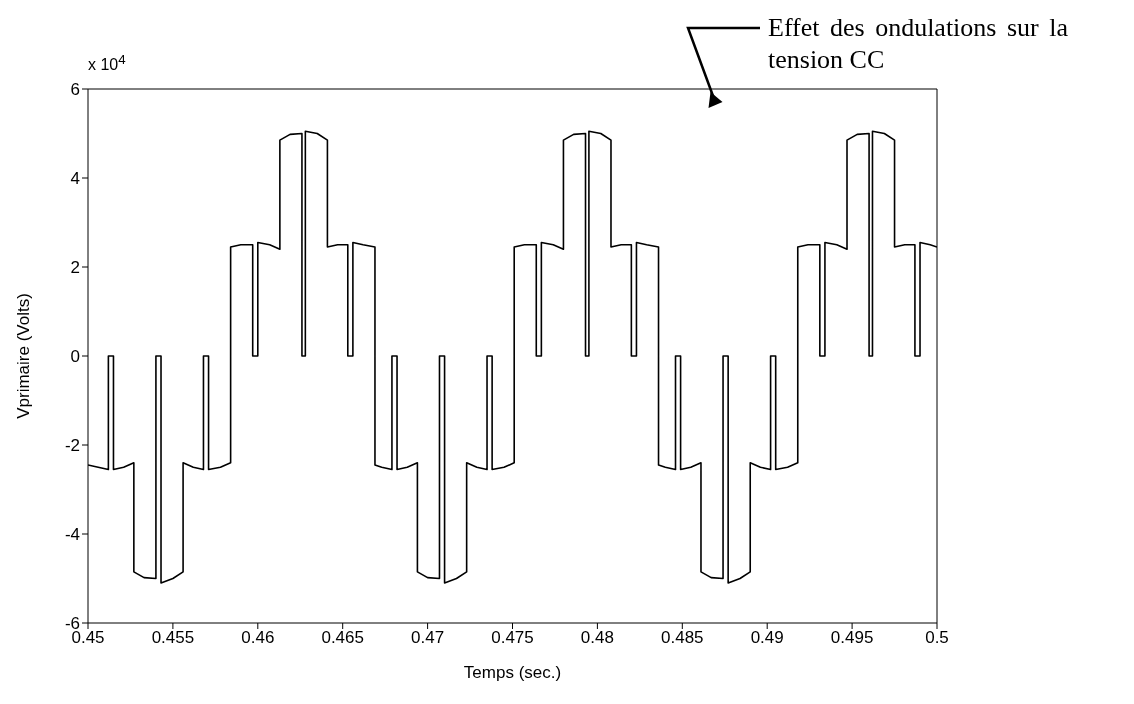  I want to click on x-tick-label: 0.48, so click(597, 638).